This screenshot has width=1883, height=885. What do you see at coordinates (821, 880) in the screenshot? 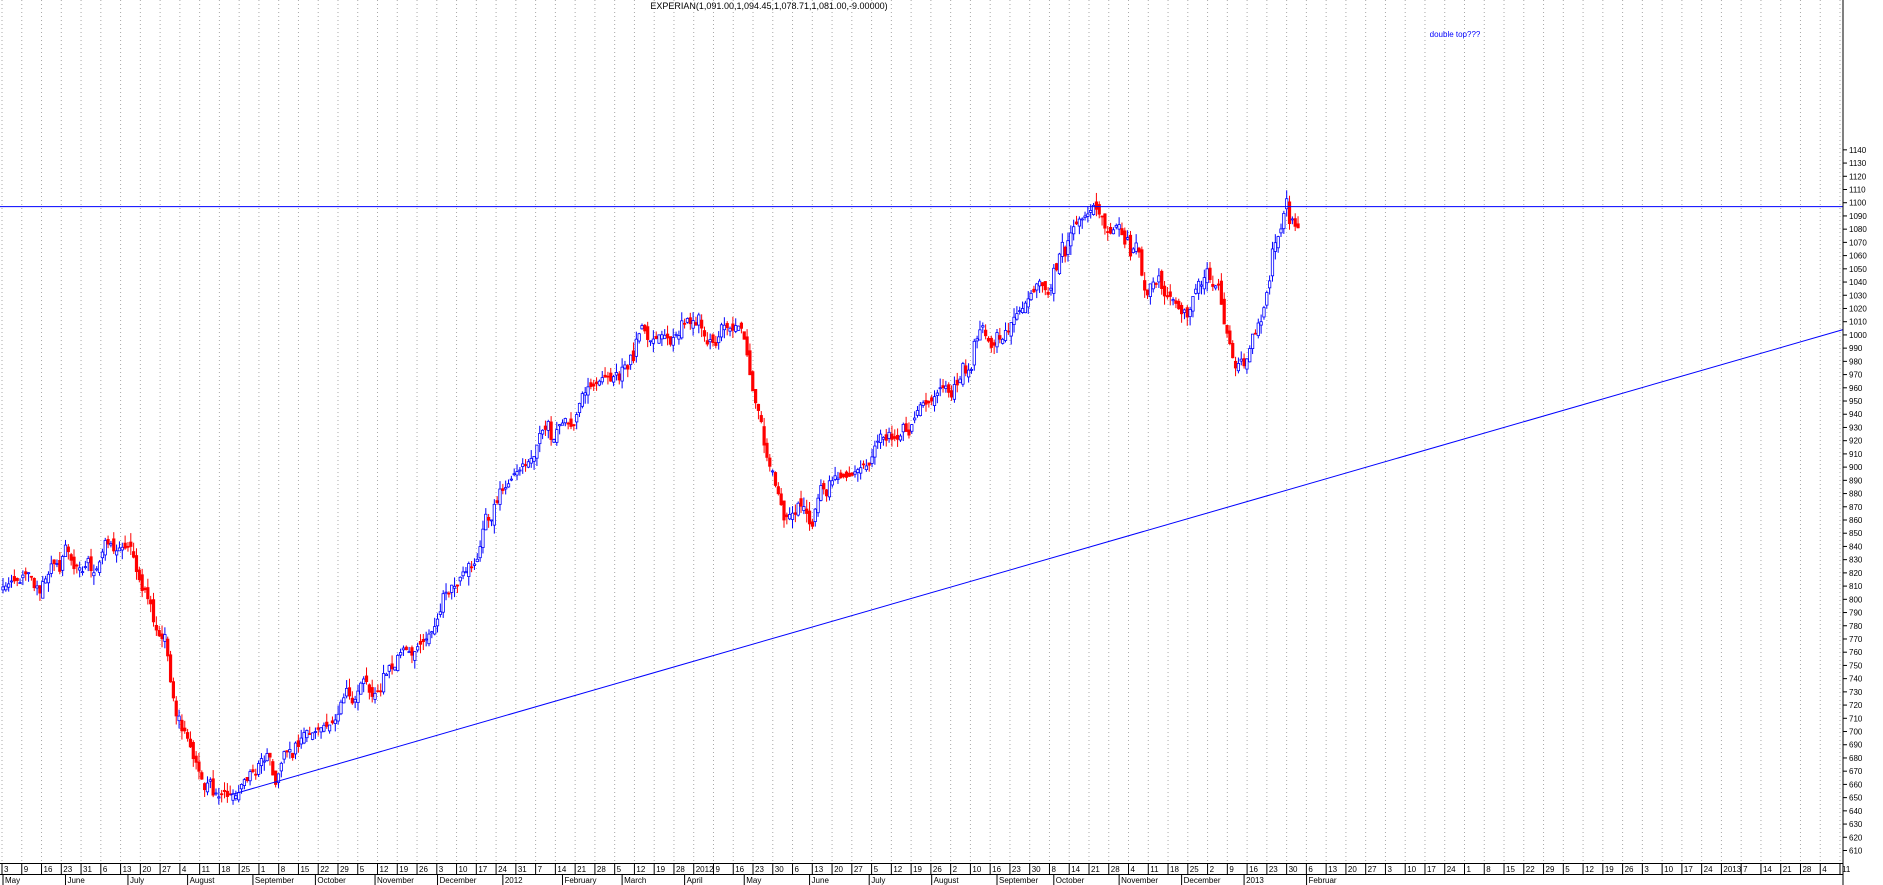
I see `x-month-label: June` at bounding box center [821, 880].